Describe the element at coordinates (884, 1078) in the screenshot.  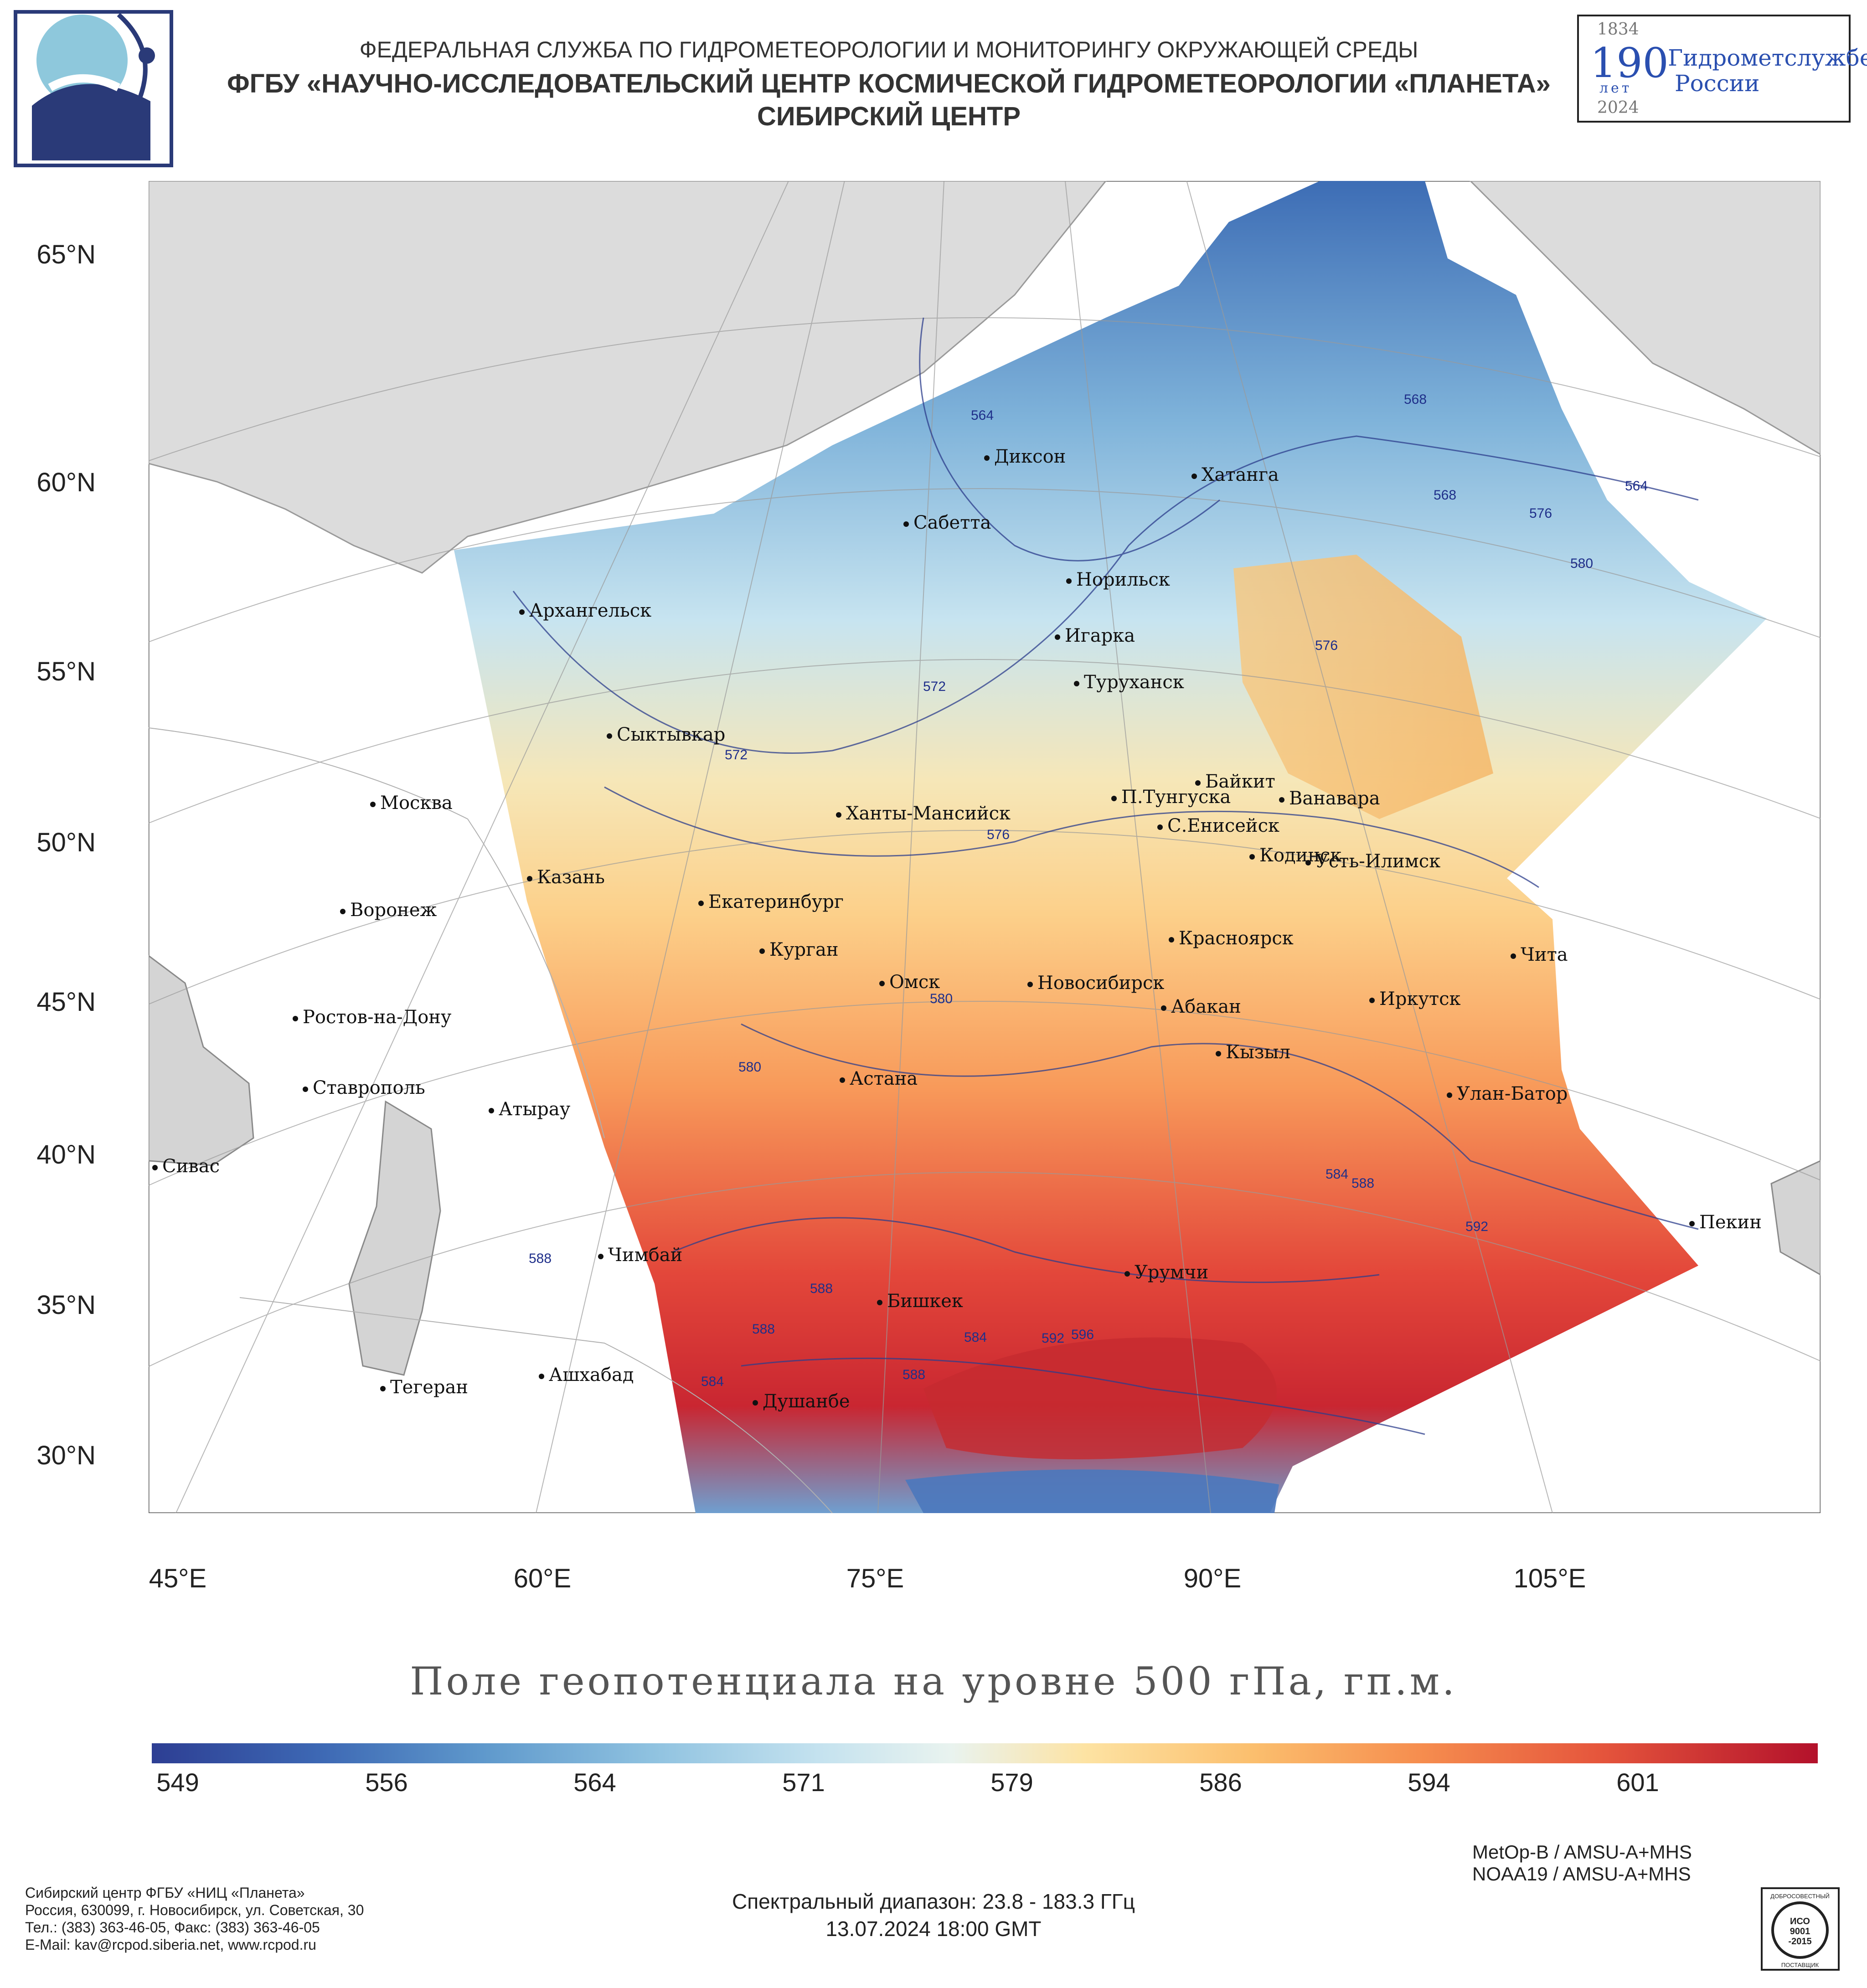
I see `city-label: Астана` at that location.